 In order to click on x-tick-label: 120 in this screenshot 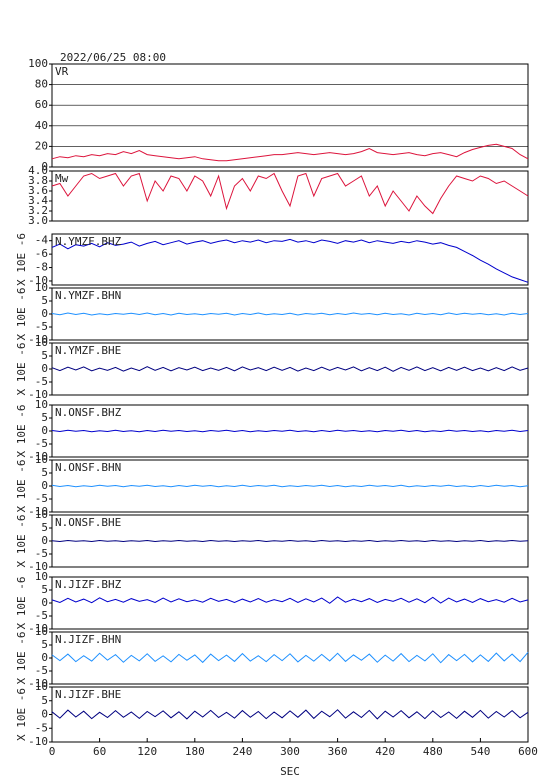, I will do `click(147, 751)`.